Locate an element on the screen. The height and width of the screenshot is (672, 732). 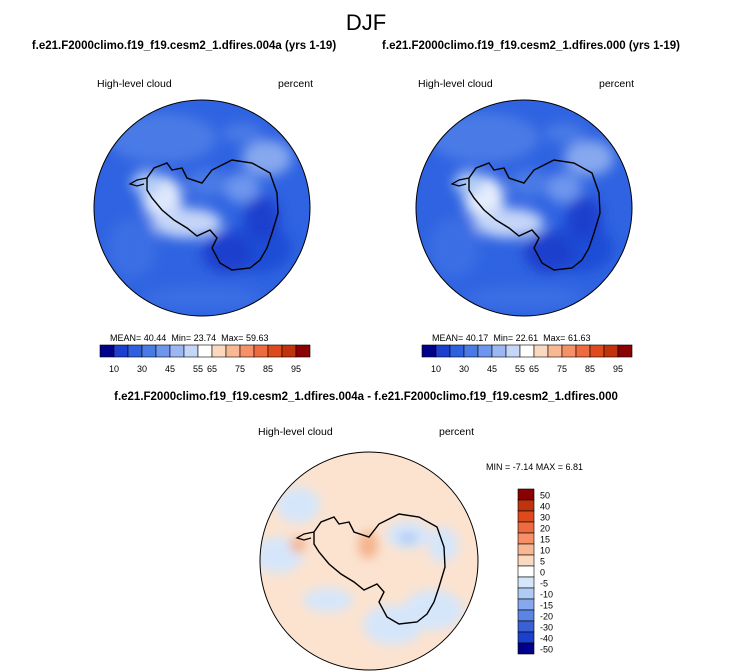
difference-units-label: percent is located at coordinates (457, 432).